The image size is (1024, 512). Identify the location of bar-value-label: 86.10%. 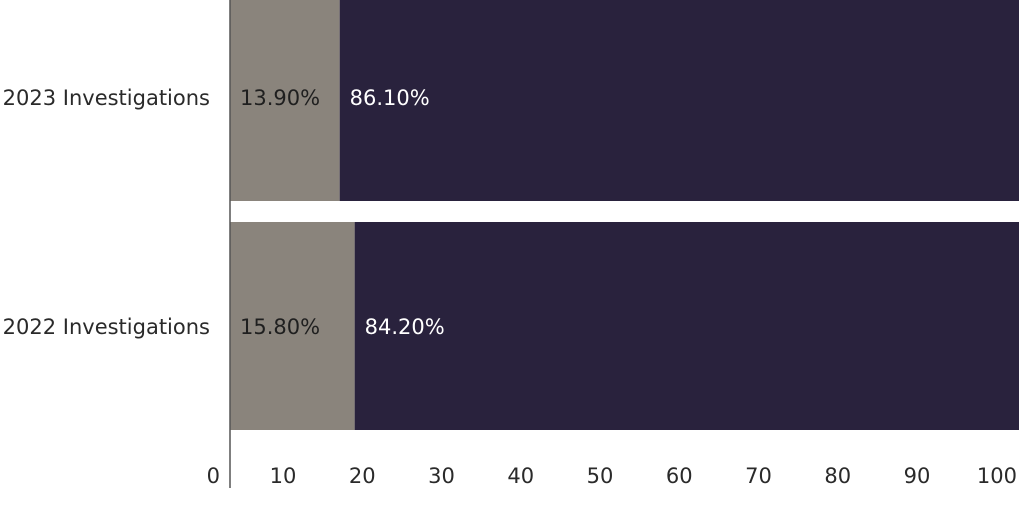
(390, 98).